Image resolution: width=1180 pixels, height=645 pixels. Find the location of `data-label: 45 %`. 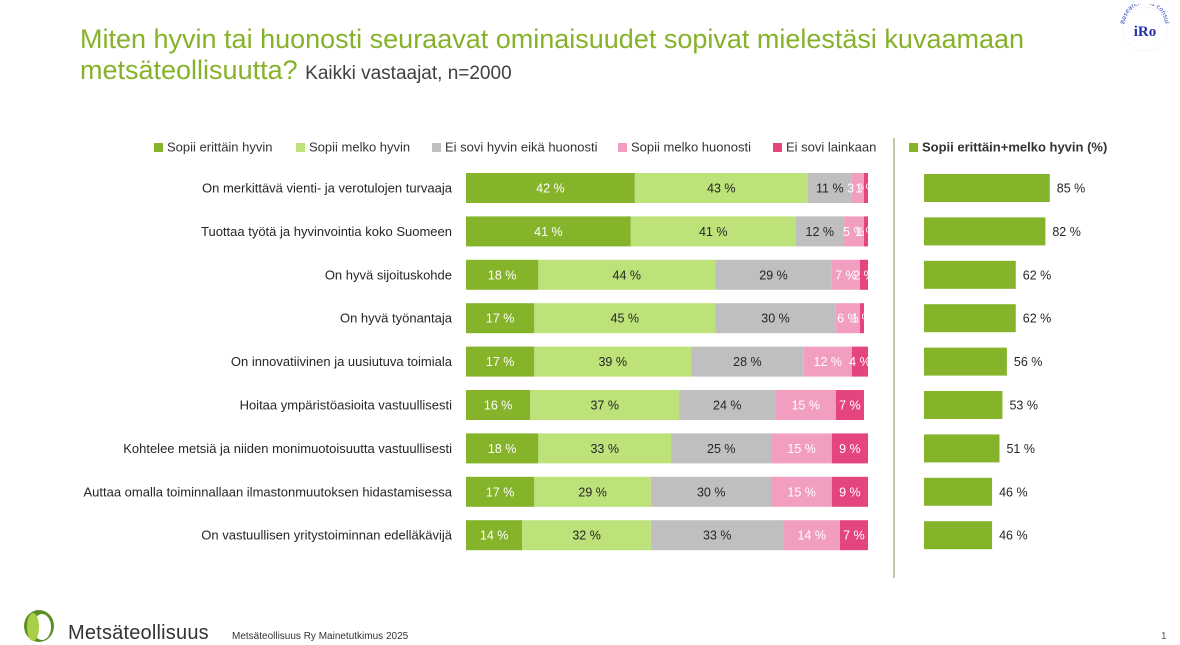

data-label: 45 % is located at coordinates (625, 319).